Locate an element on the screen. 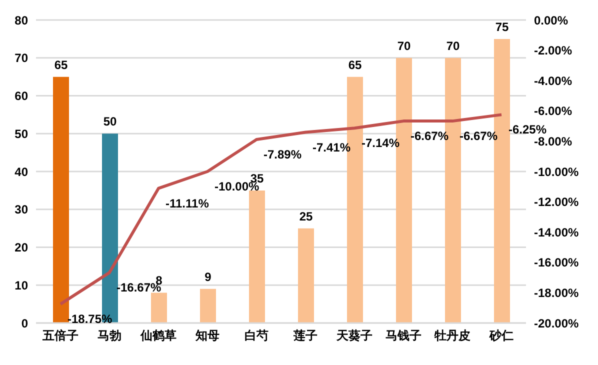  y2-tick-label: -14.00% is located at coordinates (557, 232).